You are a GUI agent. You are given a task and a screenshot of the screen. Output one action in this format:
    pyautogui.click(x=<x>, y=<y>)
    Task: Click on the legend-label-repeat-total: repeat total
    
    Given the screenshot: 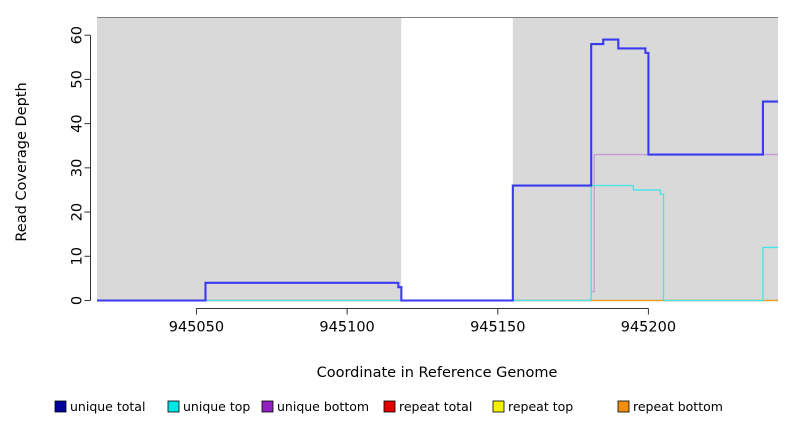 What is the action you would take?
    pyautogui.click(x=435, y=406)
    